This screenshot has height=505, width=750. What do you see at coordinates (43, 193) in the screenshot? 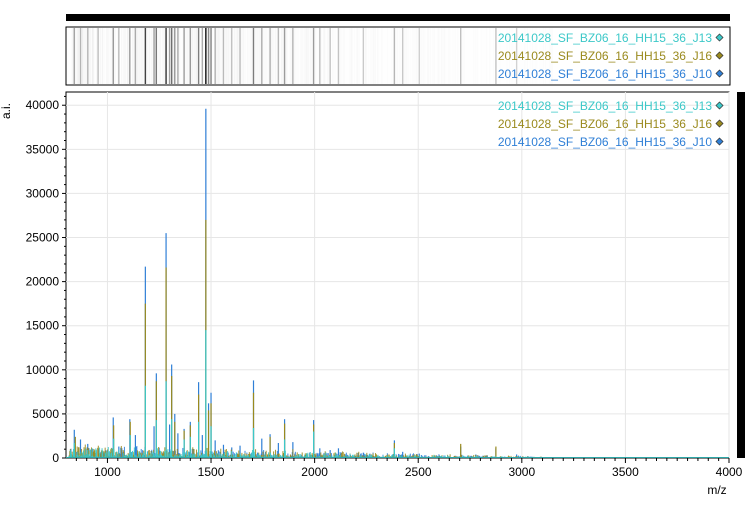
I see `y-tick-label: 30000` at bounding box center [43, 193].